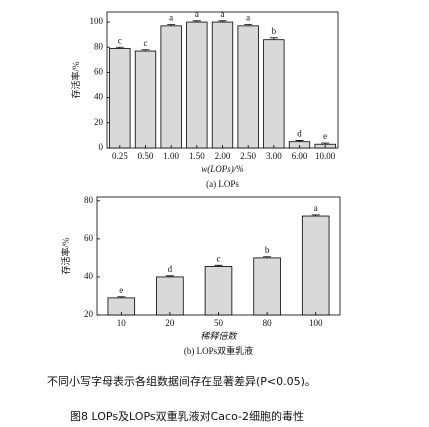 Image resolution: width=429 pixels, height=427 pixels. What do you see at coordinates (274, 156) in the screenshot?
I see `x-tick-label: 3.00` at bounding box center [274, 156].